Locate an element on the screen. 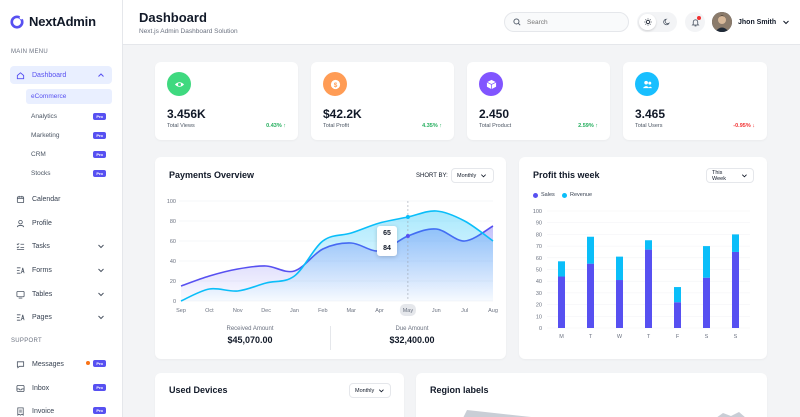 The image size is (800, 417). sidebar-item-messages: Messages Pro is located at coordinates (61, 364).